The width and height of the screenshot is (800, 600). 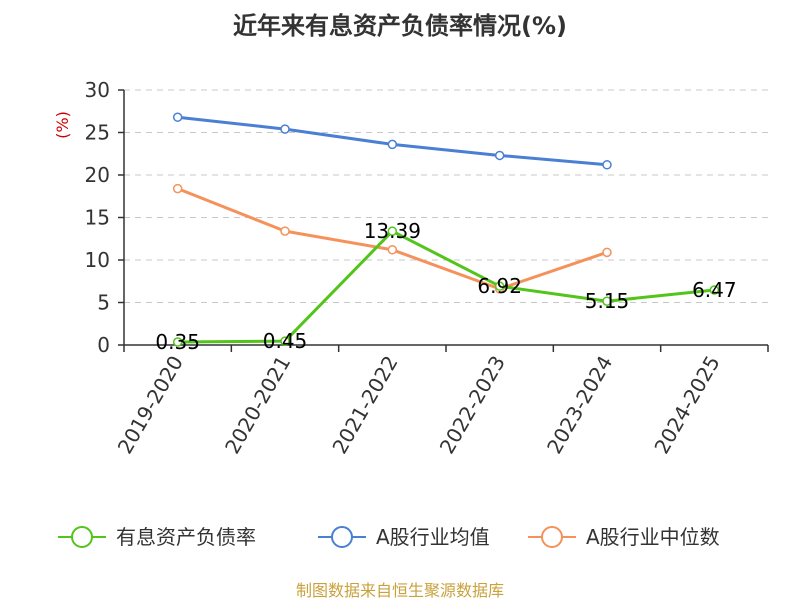 I want to click on y-tick-label: 15, so click(x=97, y=218).